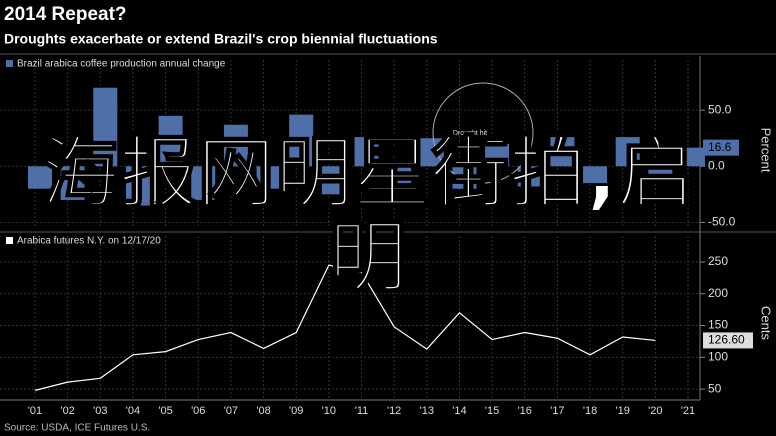  Describe the element at coordinates (470, 133) in the screenshot. I see `annotation: Drought hit` at that location.